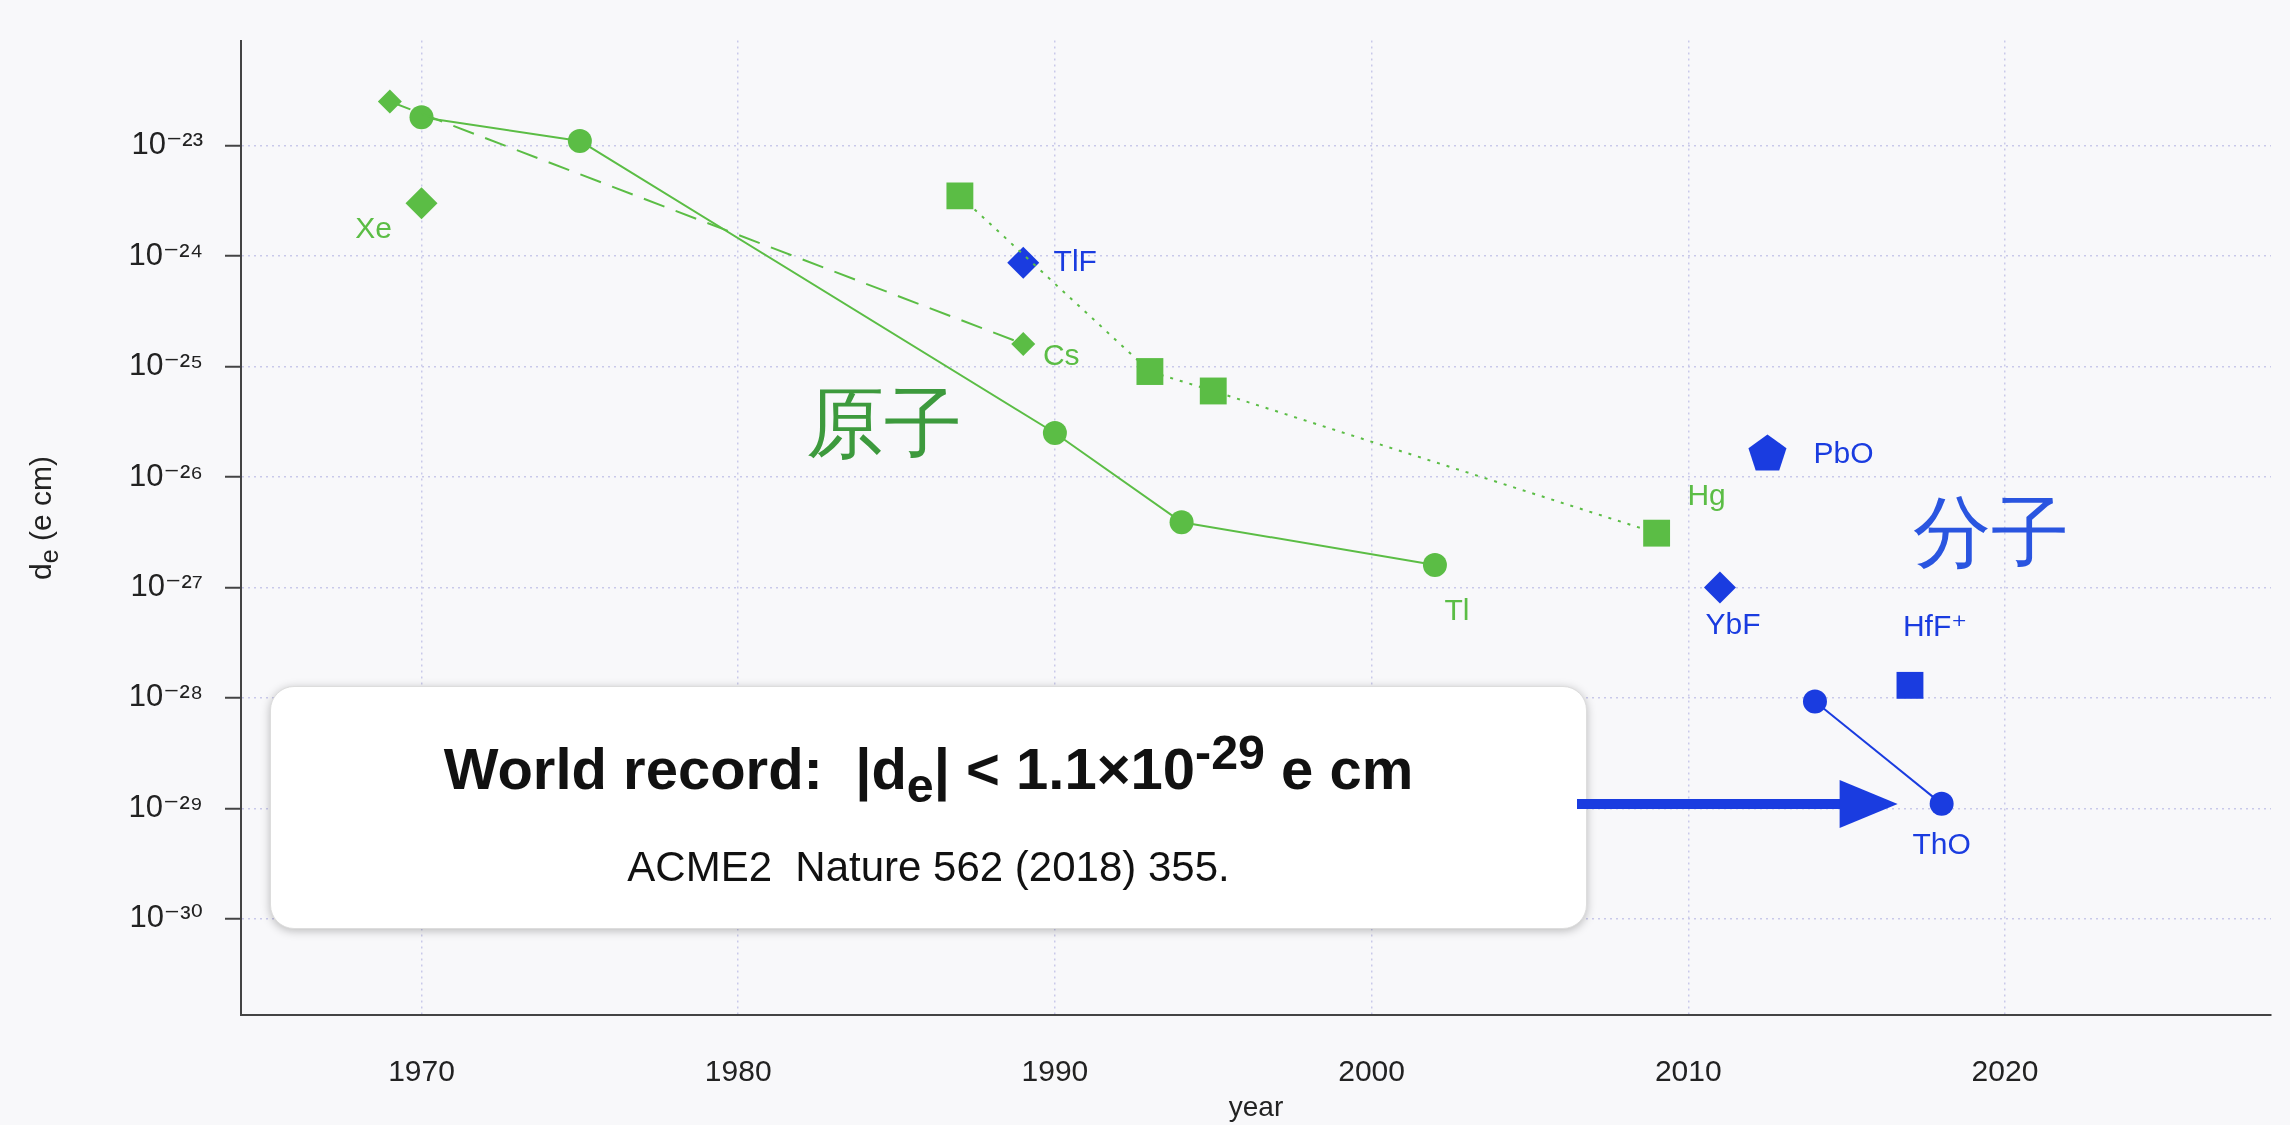 The height and width of the screenshot is (1125, 2290). What do you see at coordinates (928, 768) in the screenshot?
I see `annotation: World record: |d$_{e}$| < 1.1×10$^{-29}$ e cm` at bounding box center [928, 768].